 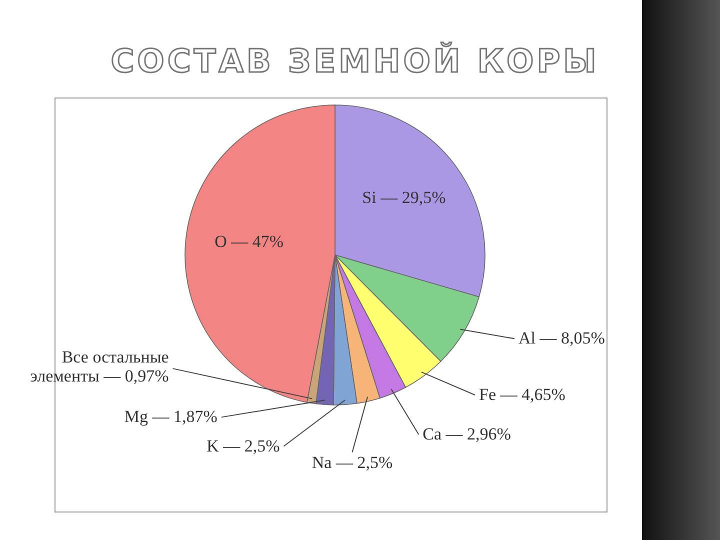 I want to click on slice-label: Ca — 2,96%, so click(x=466, y=434).